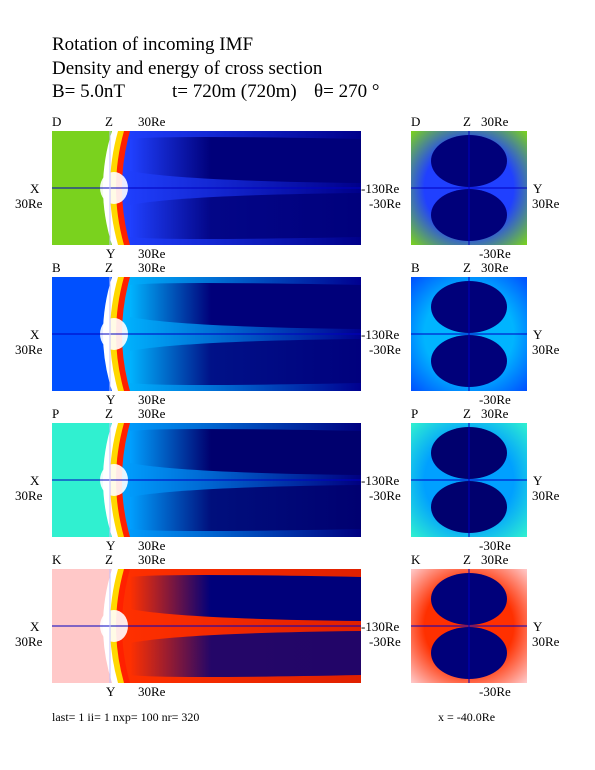 The width and height of the screenshot is (595, 770). What do you see at coordinates (234, 91) in the screenshot?
I see `time-value: t= 720m (720m)` at bounding box center [234, 91].